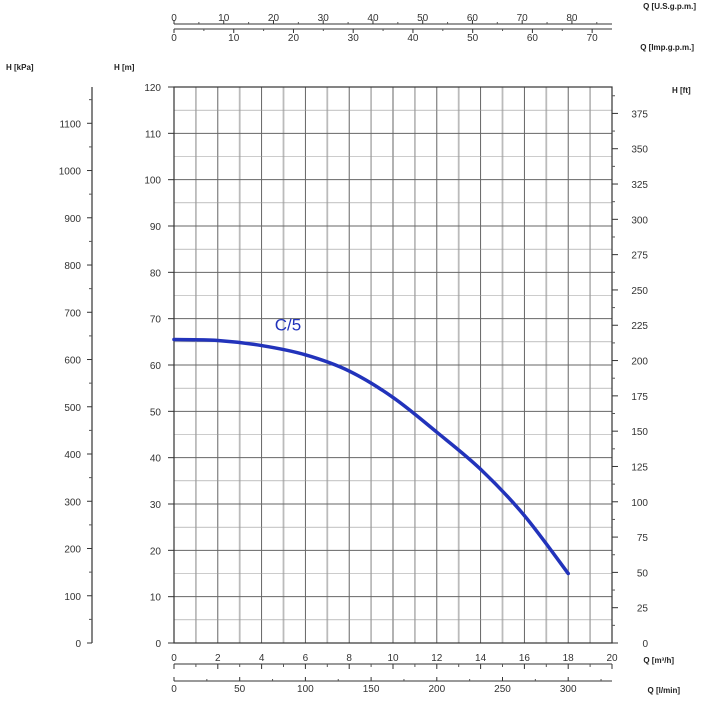  What do you see at coordinates (473, 38) in the screenshot?
I see `top-secondary-tick-label: 50` at bounding box center [473, 38].